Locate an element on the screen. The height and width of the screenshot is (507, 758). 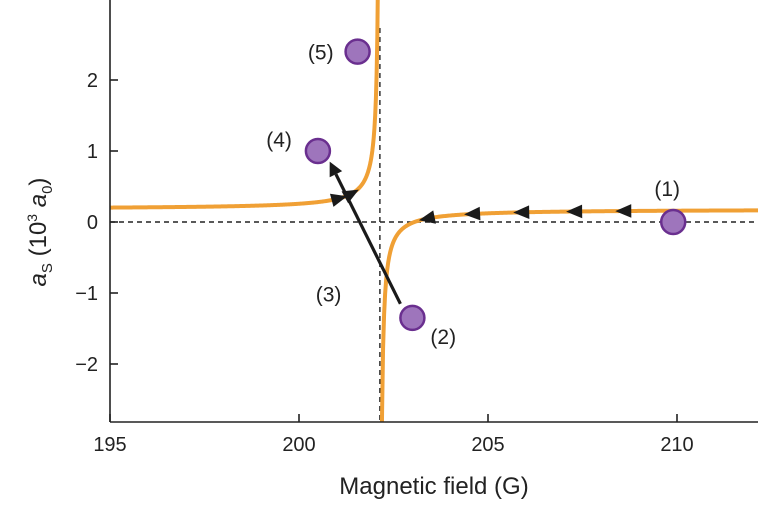
data-point-label-5: (5) is located at coordinates (321, 53).